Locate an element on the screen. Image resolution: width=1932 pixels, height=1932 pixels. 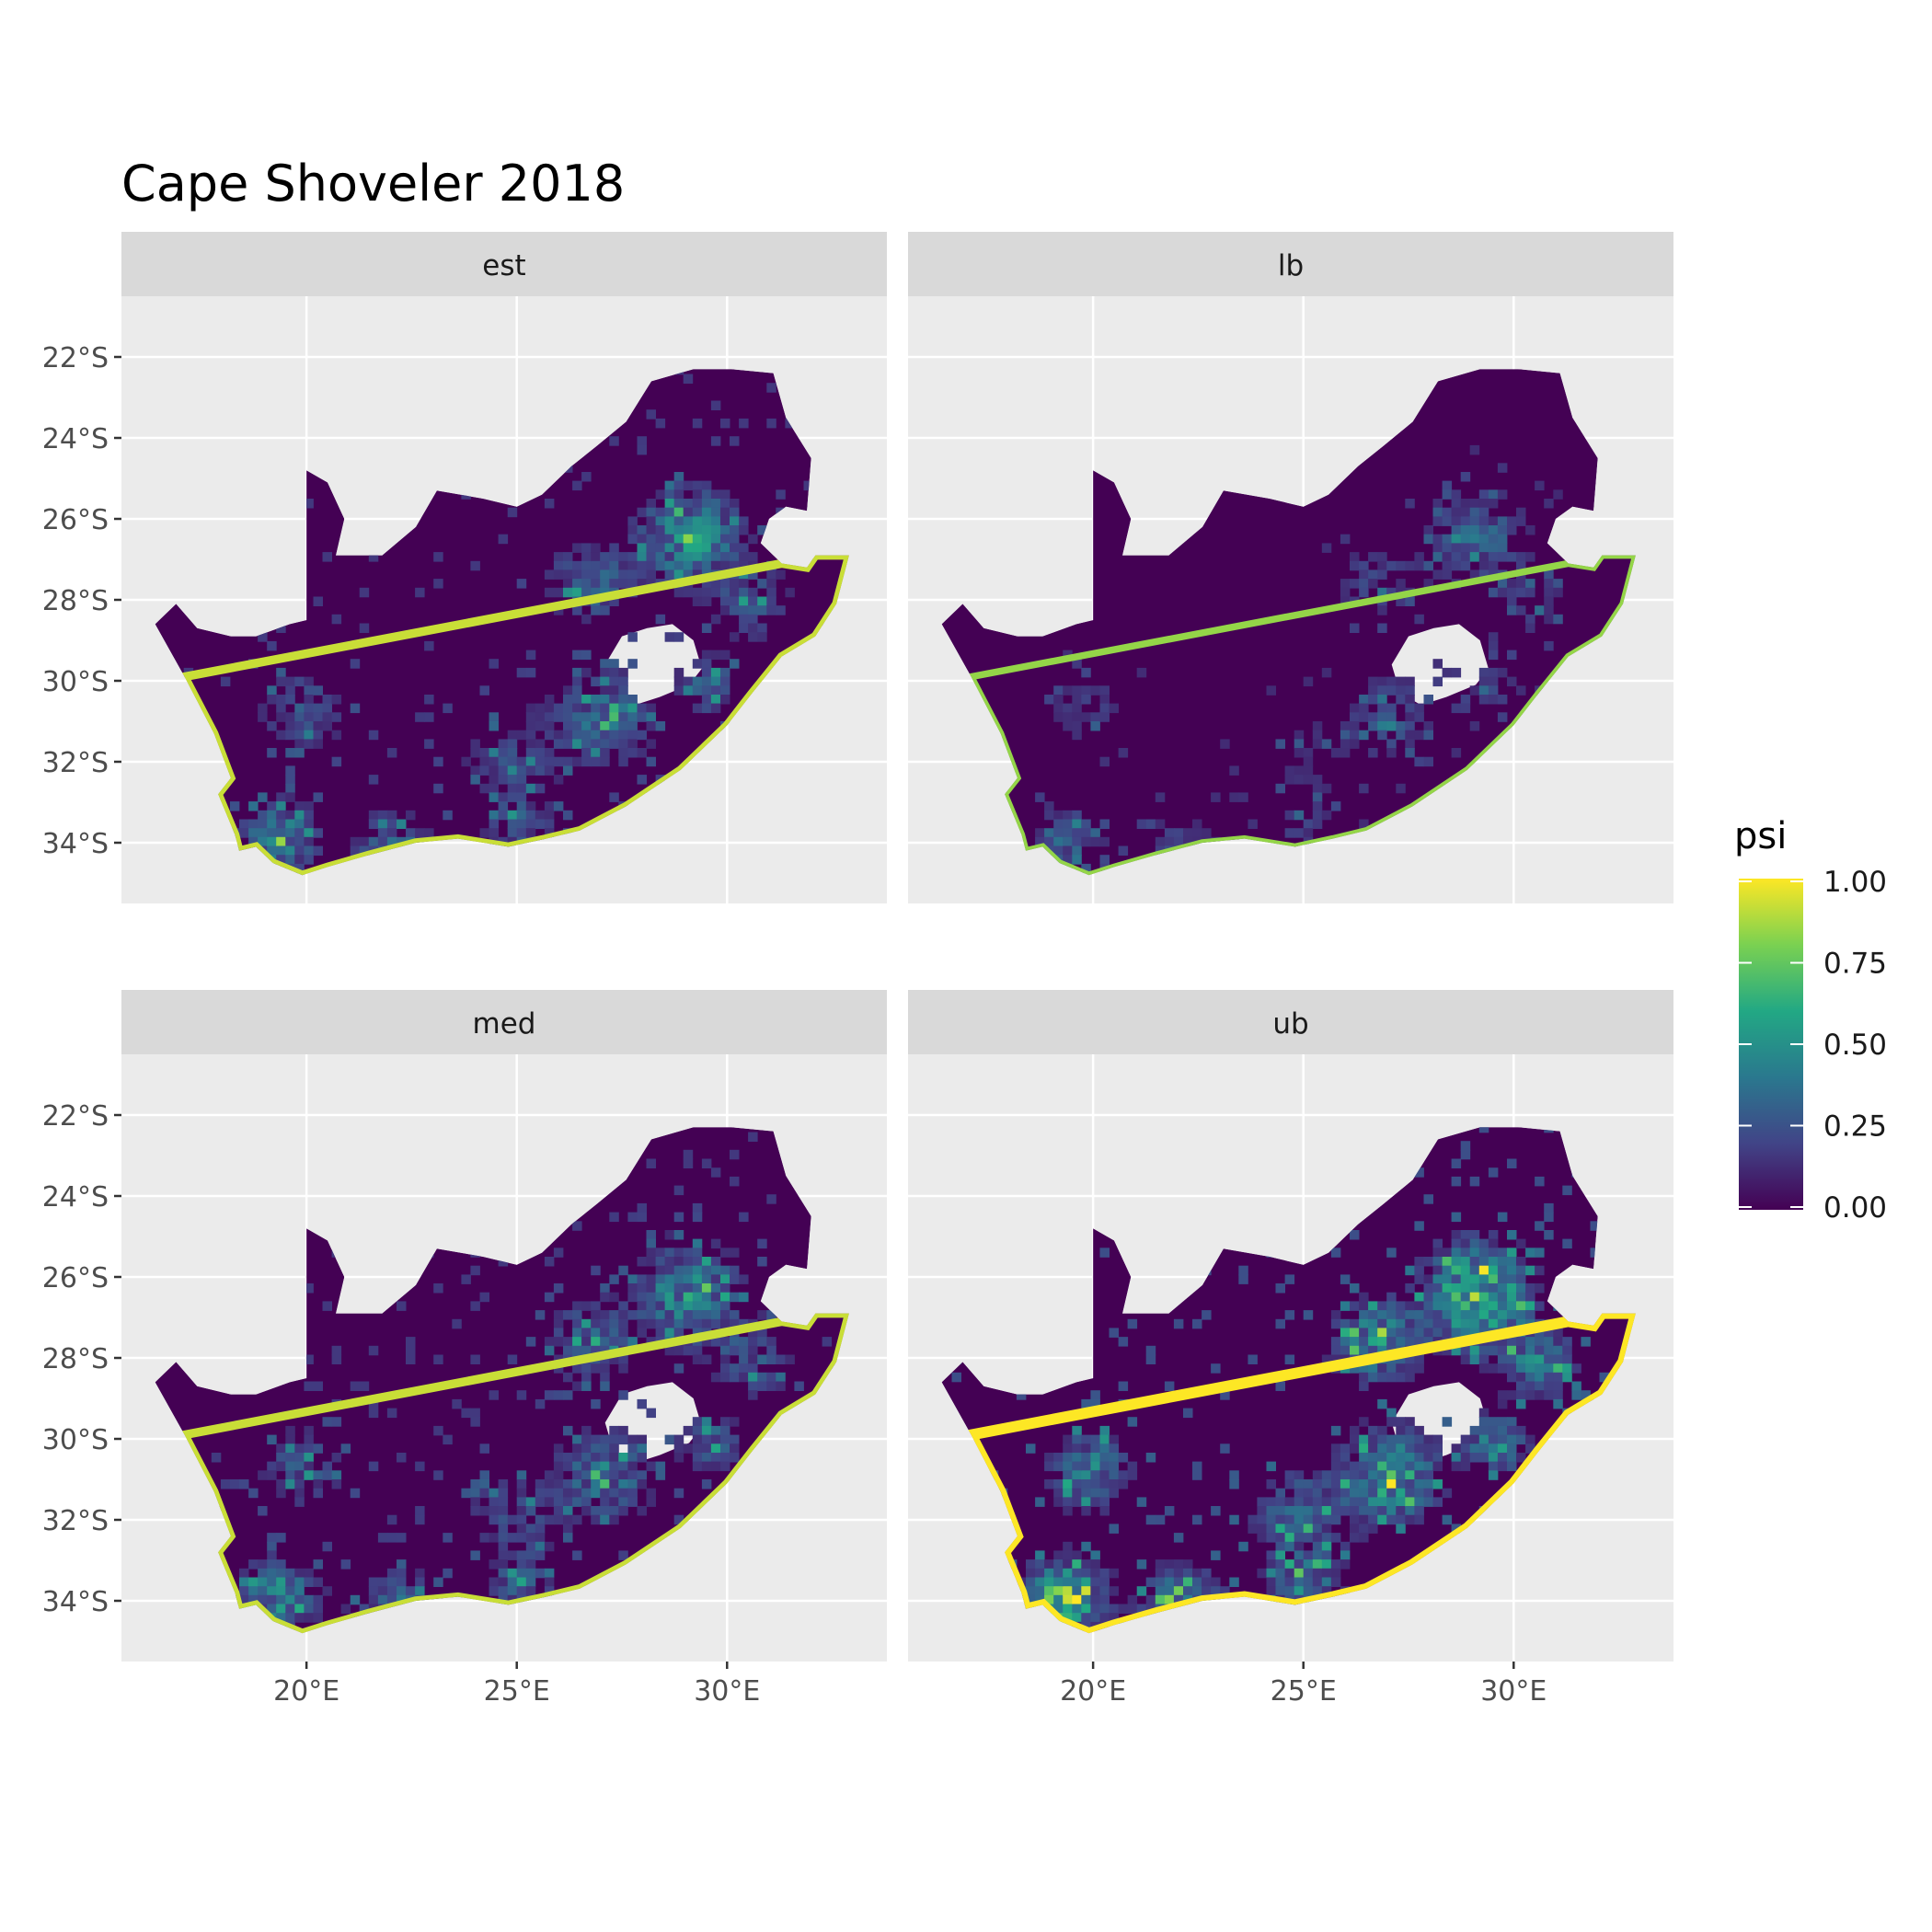
y-tick-label: 22°S is located at coordinates (75, 358).